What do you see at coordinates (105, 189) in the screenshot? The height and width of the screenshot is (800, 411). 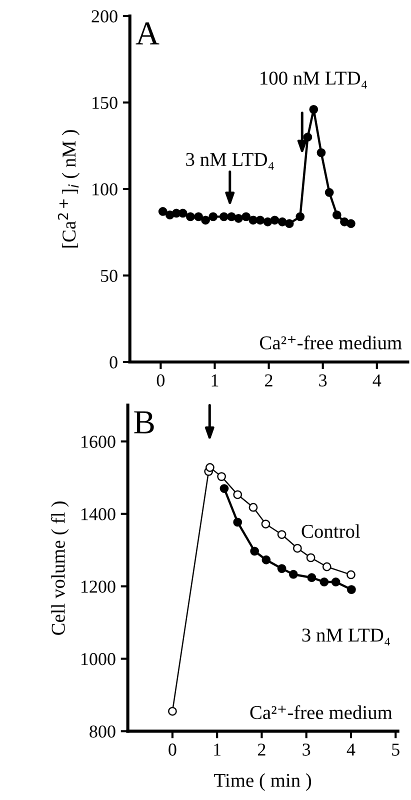 I see `y-tick-label: 100` at bounding box center [105, 189].